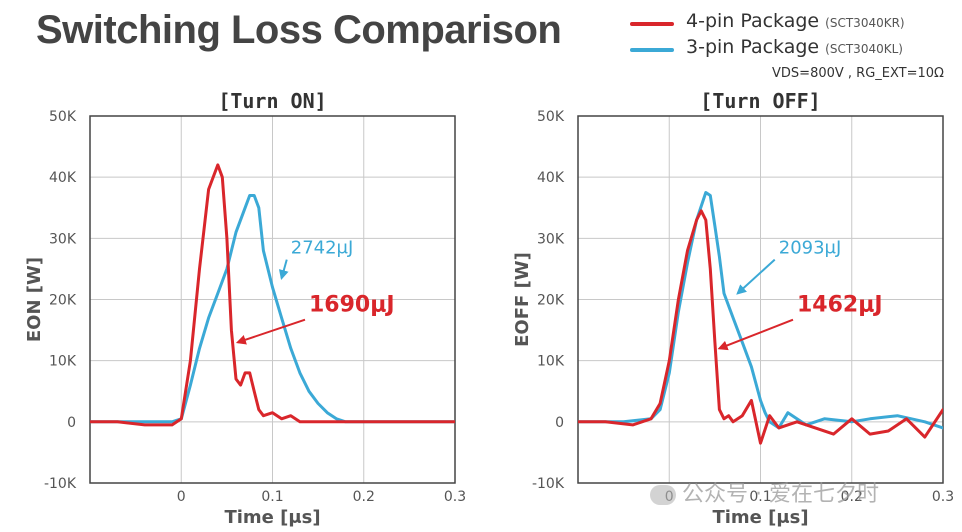 Image resolution: width=962 pixels, height=532 pixels. I want to click on chart-title: [Turn OFF], so click(760, 101).